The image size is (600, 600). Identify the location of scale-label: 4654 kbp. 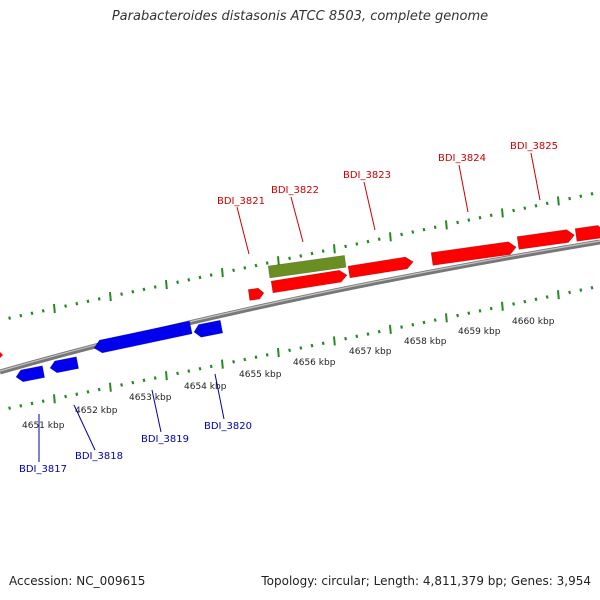
(205, 387).